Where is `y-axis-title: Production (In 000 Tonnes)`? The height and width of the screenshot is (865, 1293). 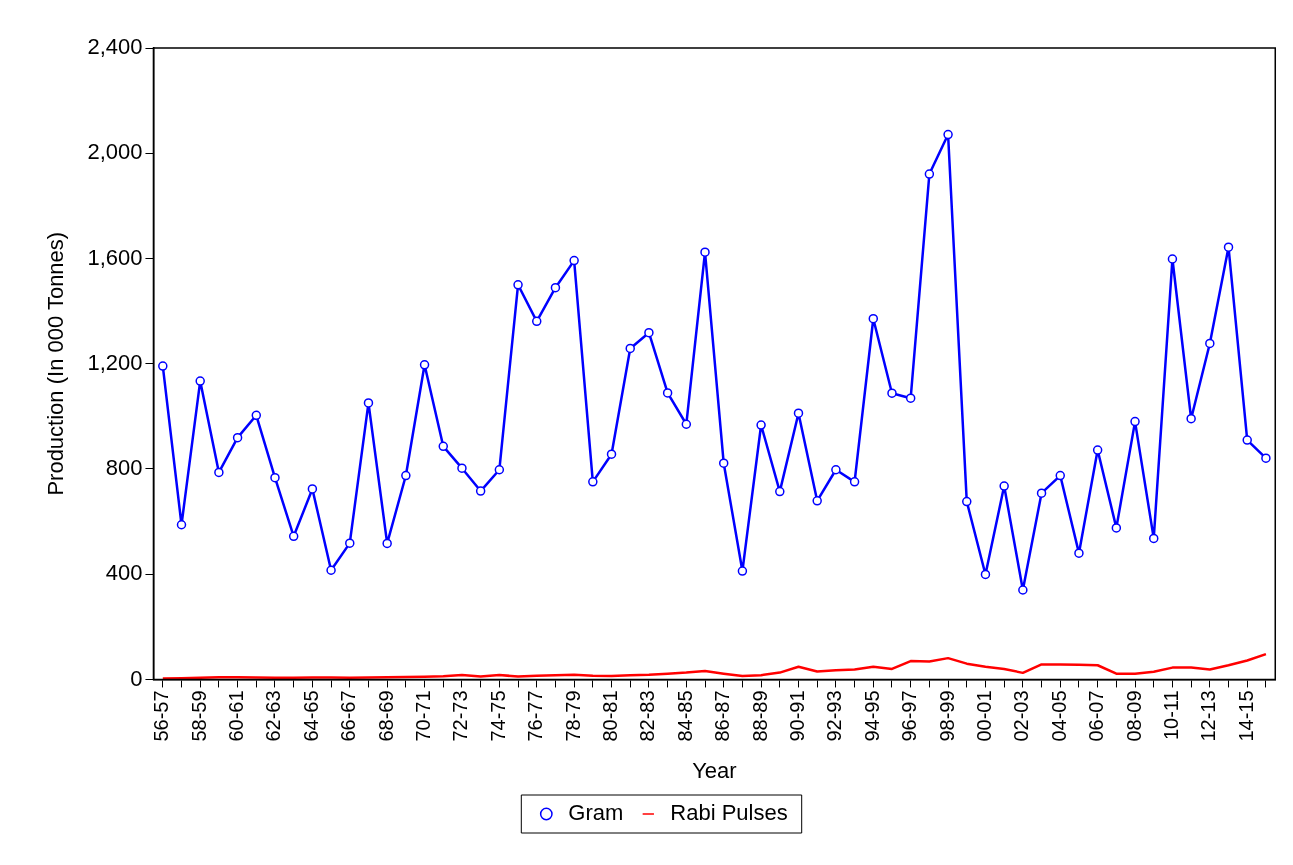 y-axis-title: Production (In 000 Tonnes) is located at coordinates (56, 363).